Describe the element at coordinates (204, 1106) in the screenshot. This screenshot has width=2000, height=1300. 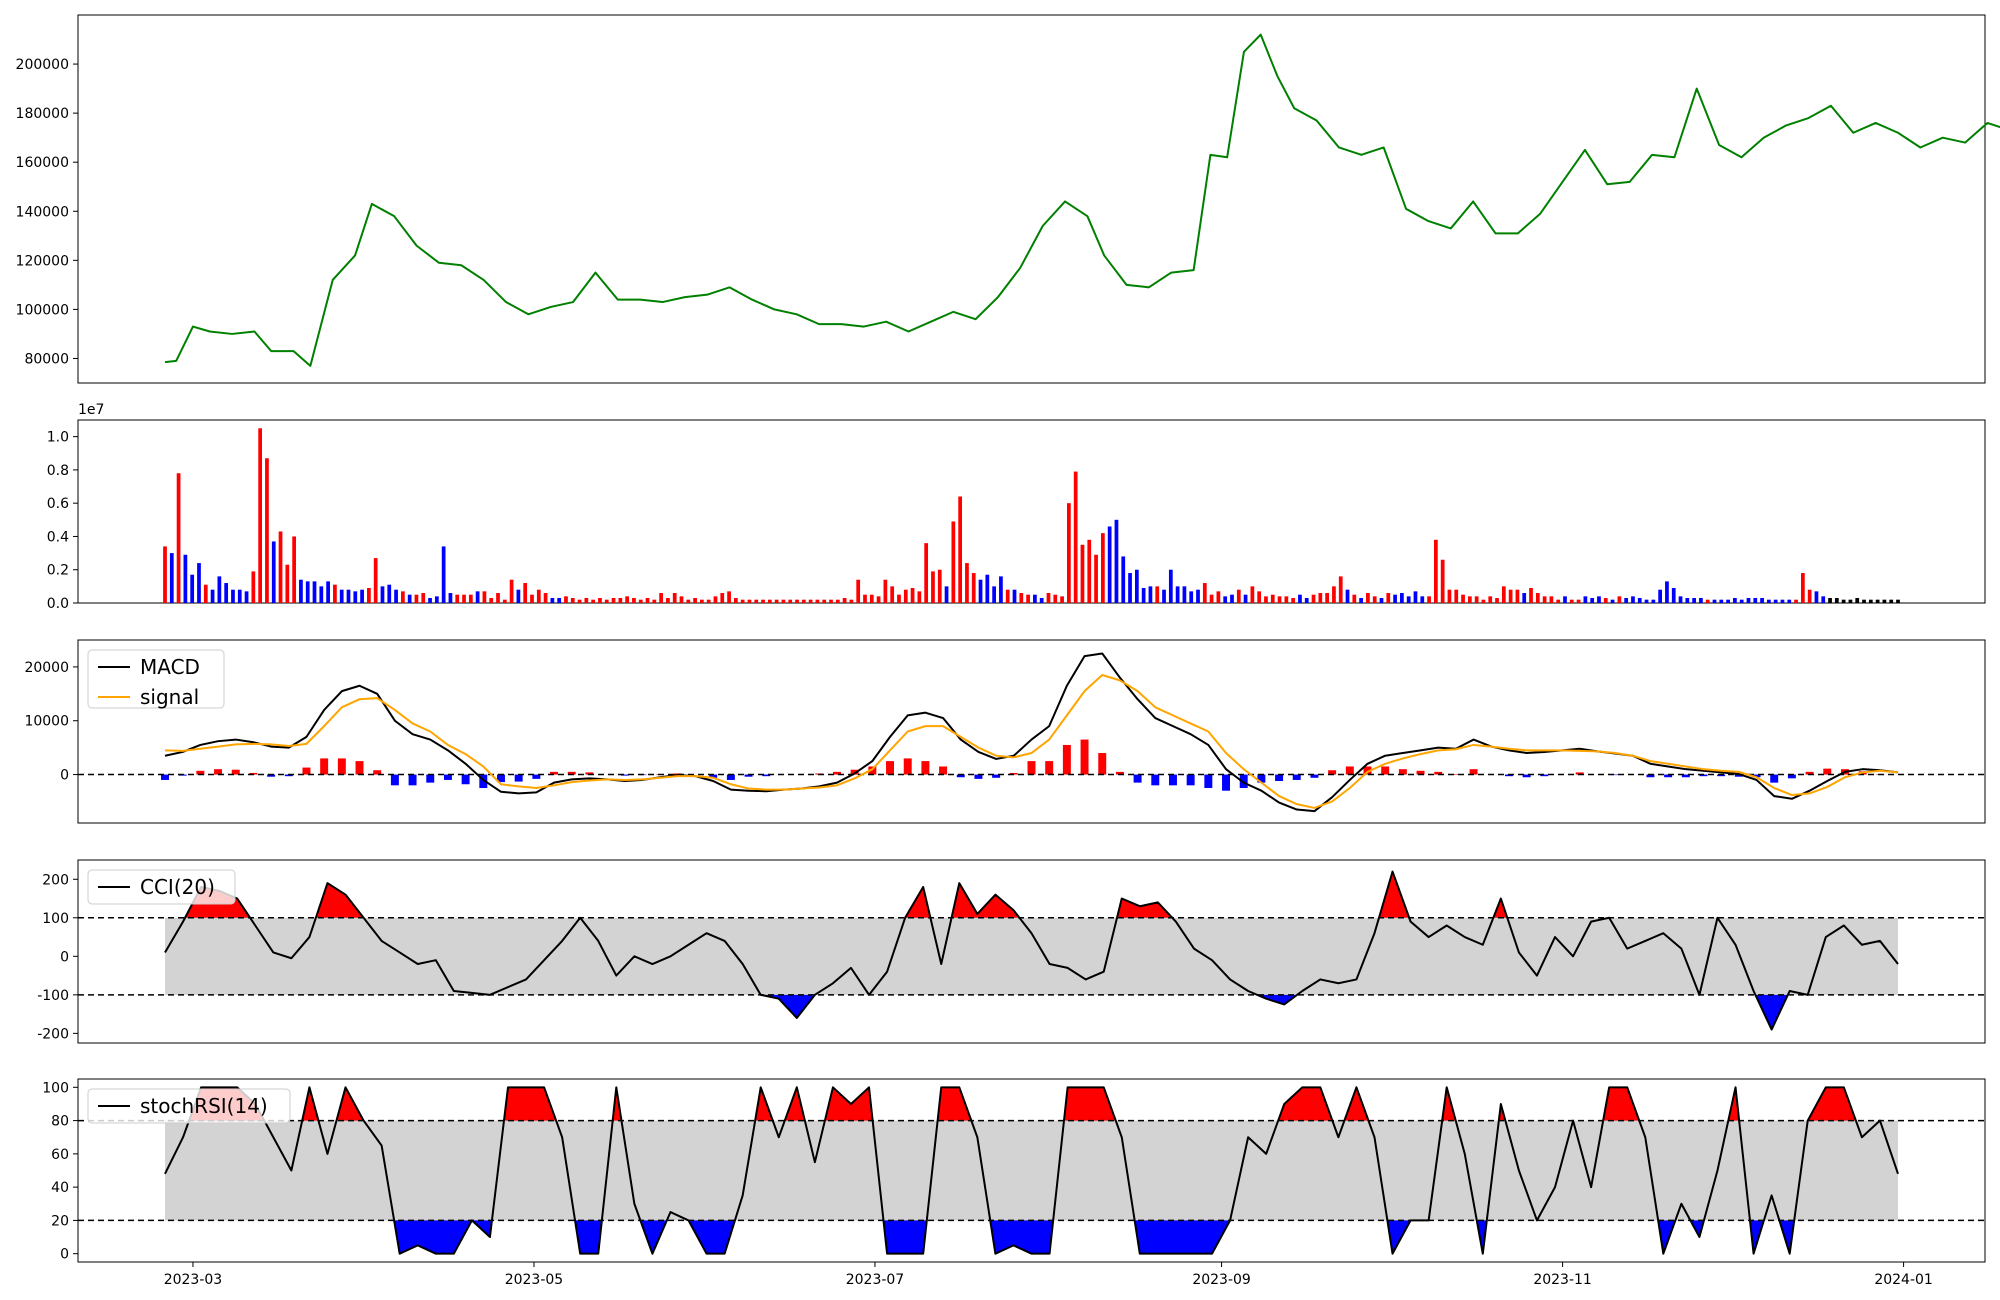
I see `legend-label: stochRSI(14)` at that location.